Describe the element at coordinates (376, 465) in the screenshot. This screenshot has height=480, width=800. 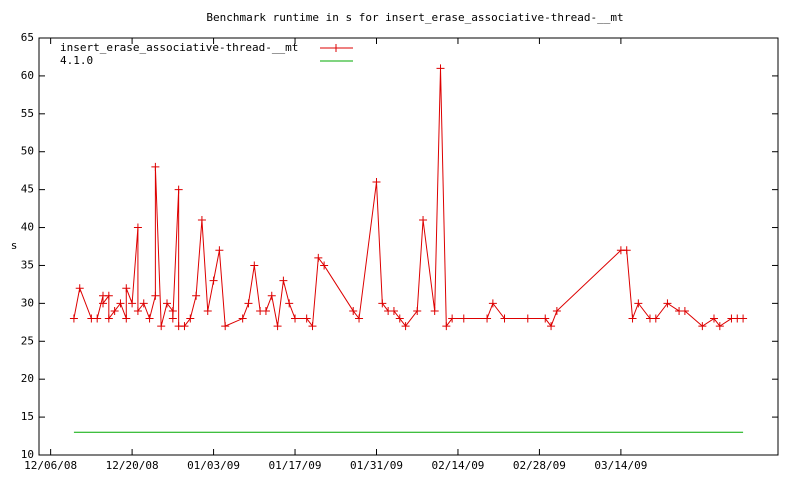
I see `x-tick-label: 01/31/09` at that location.